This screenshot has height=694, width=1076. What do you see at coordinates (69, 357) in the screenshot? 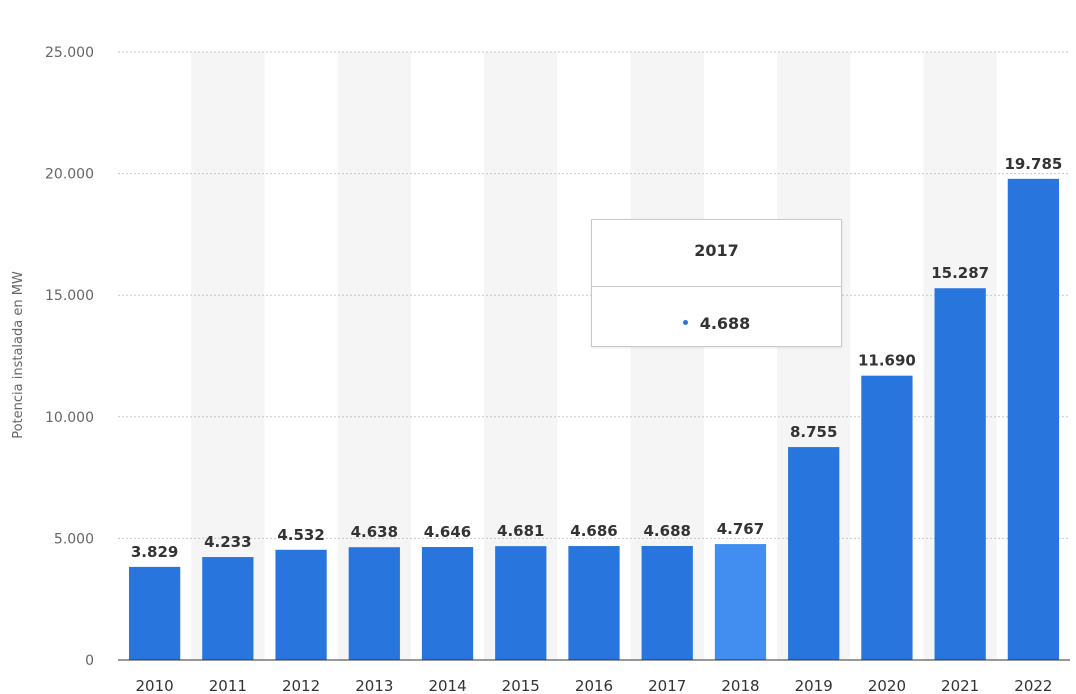
I see `y-axis-ticks: 0 5.000 10.000 15.000 20.000 25.000` at bounding box center [69, 357].